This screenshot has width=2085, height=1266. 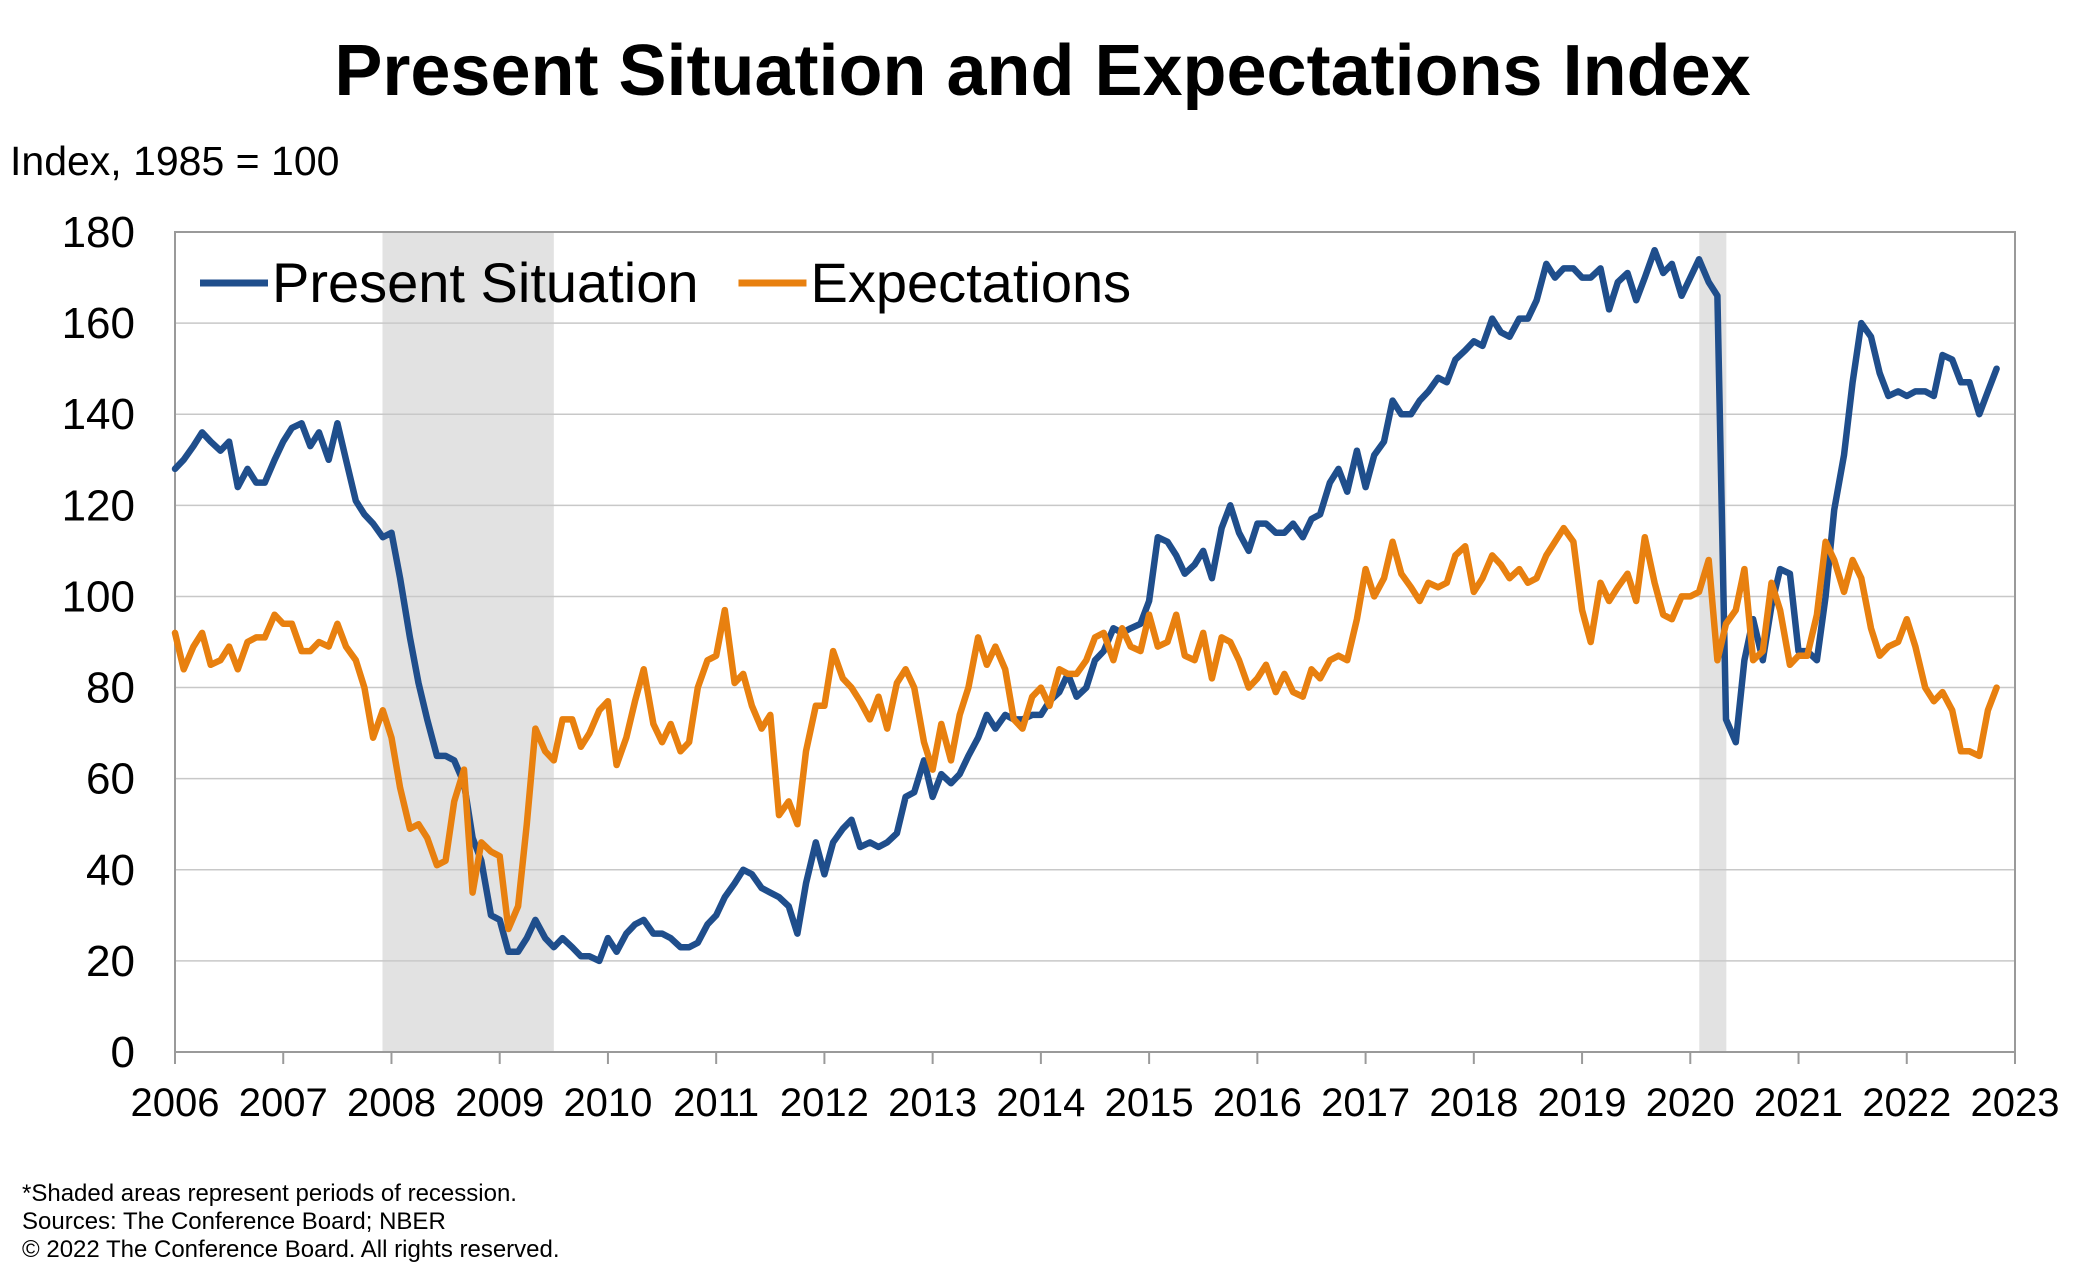 I want to click on y-tick-label: 140, so click(x=98, y=414).